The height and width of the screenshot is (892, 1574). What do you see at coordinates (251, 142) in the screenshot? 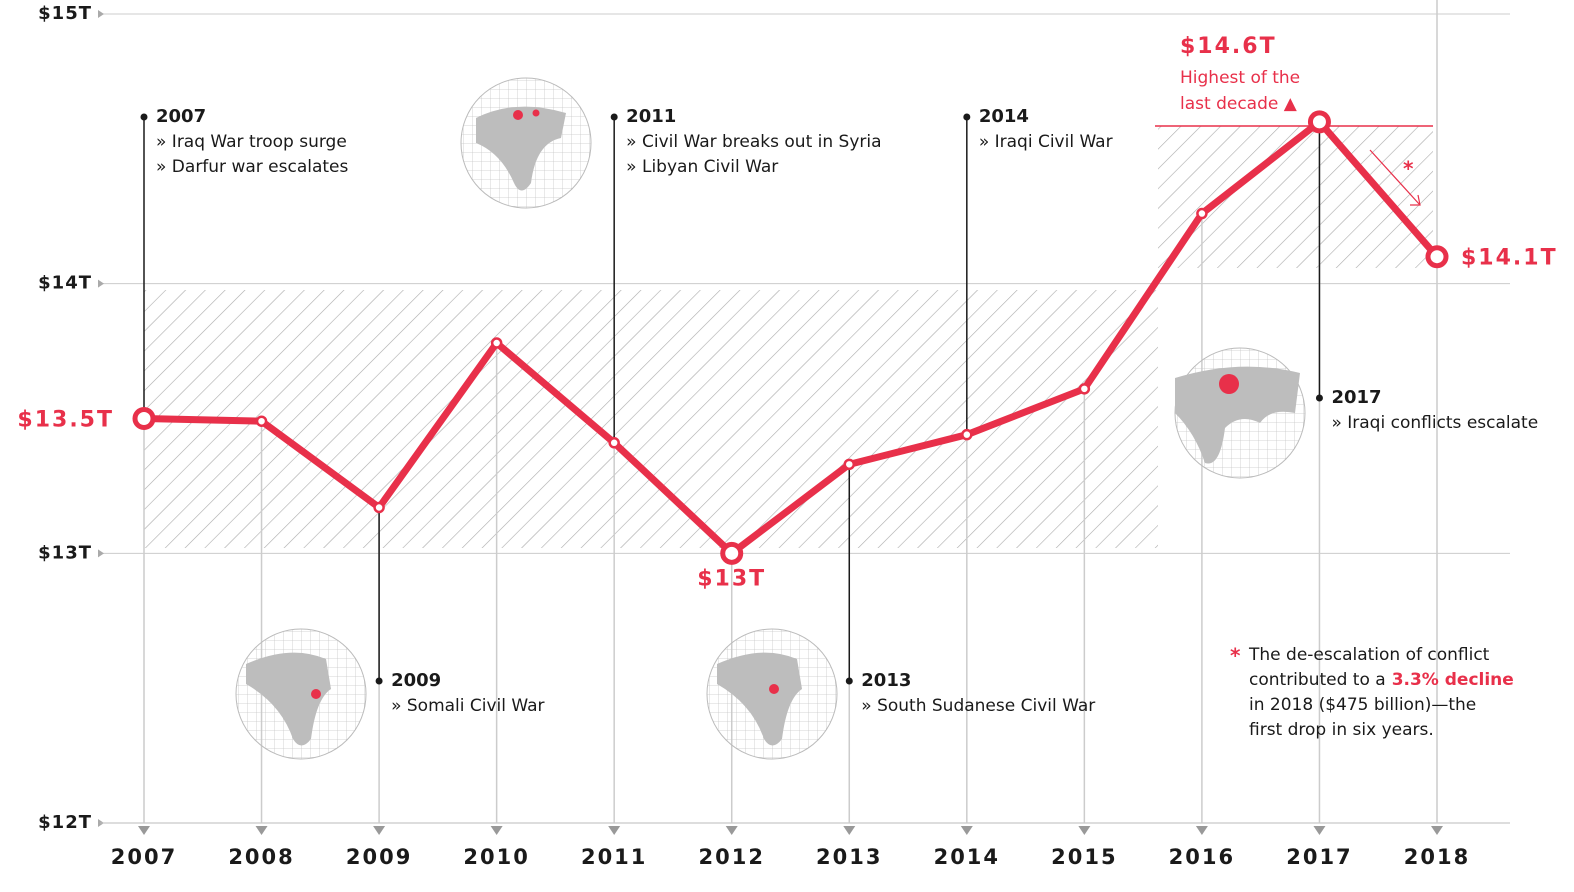
I see `event-text: » Iraq War troop surge` at bounding box center [251, 142].